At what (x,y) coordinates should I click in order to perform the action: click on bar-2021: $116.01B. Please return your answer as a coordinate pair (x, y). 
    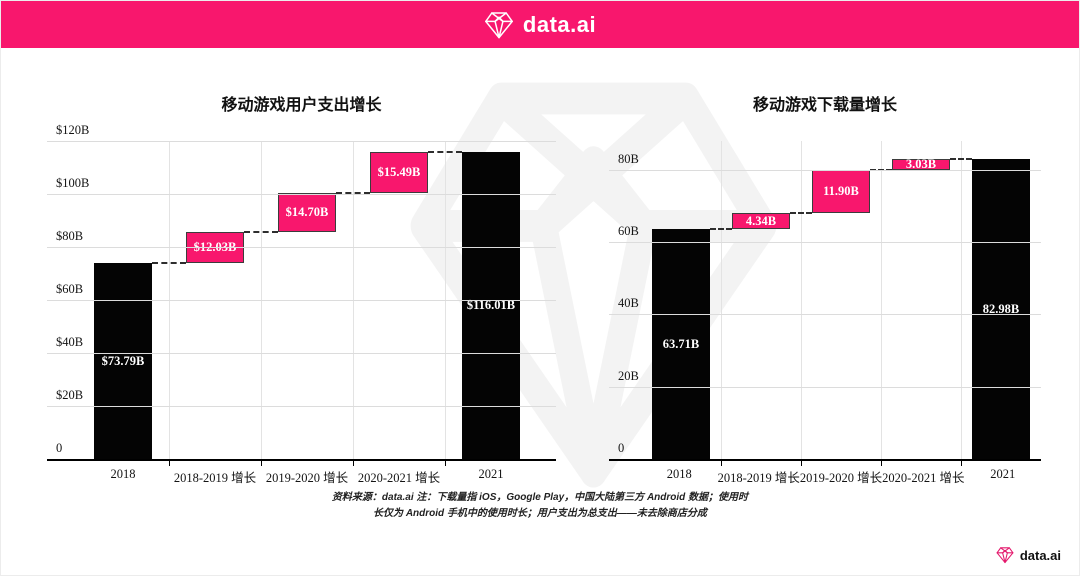
    Looking at the image, I should click on (491, 305).